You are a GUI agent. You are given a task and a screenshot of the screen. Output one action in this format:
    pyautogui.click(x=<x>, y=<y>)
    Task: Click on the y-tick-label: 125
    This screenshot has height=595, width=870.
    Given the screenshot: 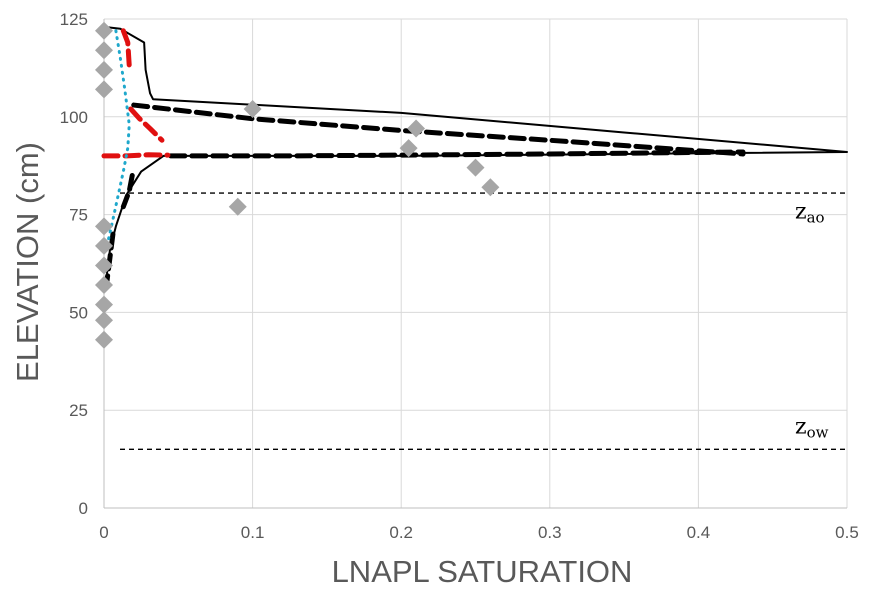 What is the action you would take?
    pyautogui.click(x=74, y=19)
    